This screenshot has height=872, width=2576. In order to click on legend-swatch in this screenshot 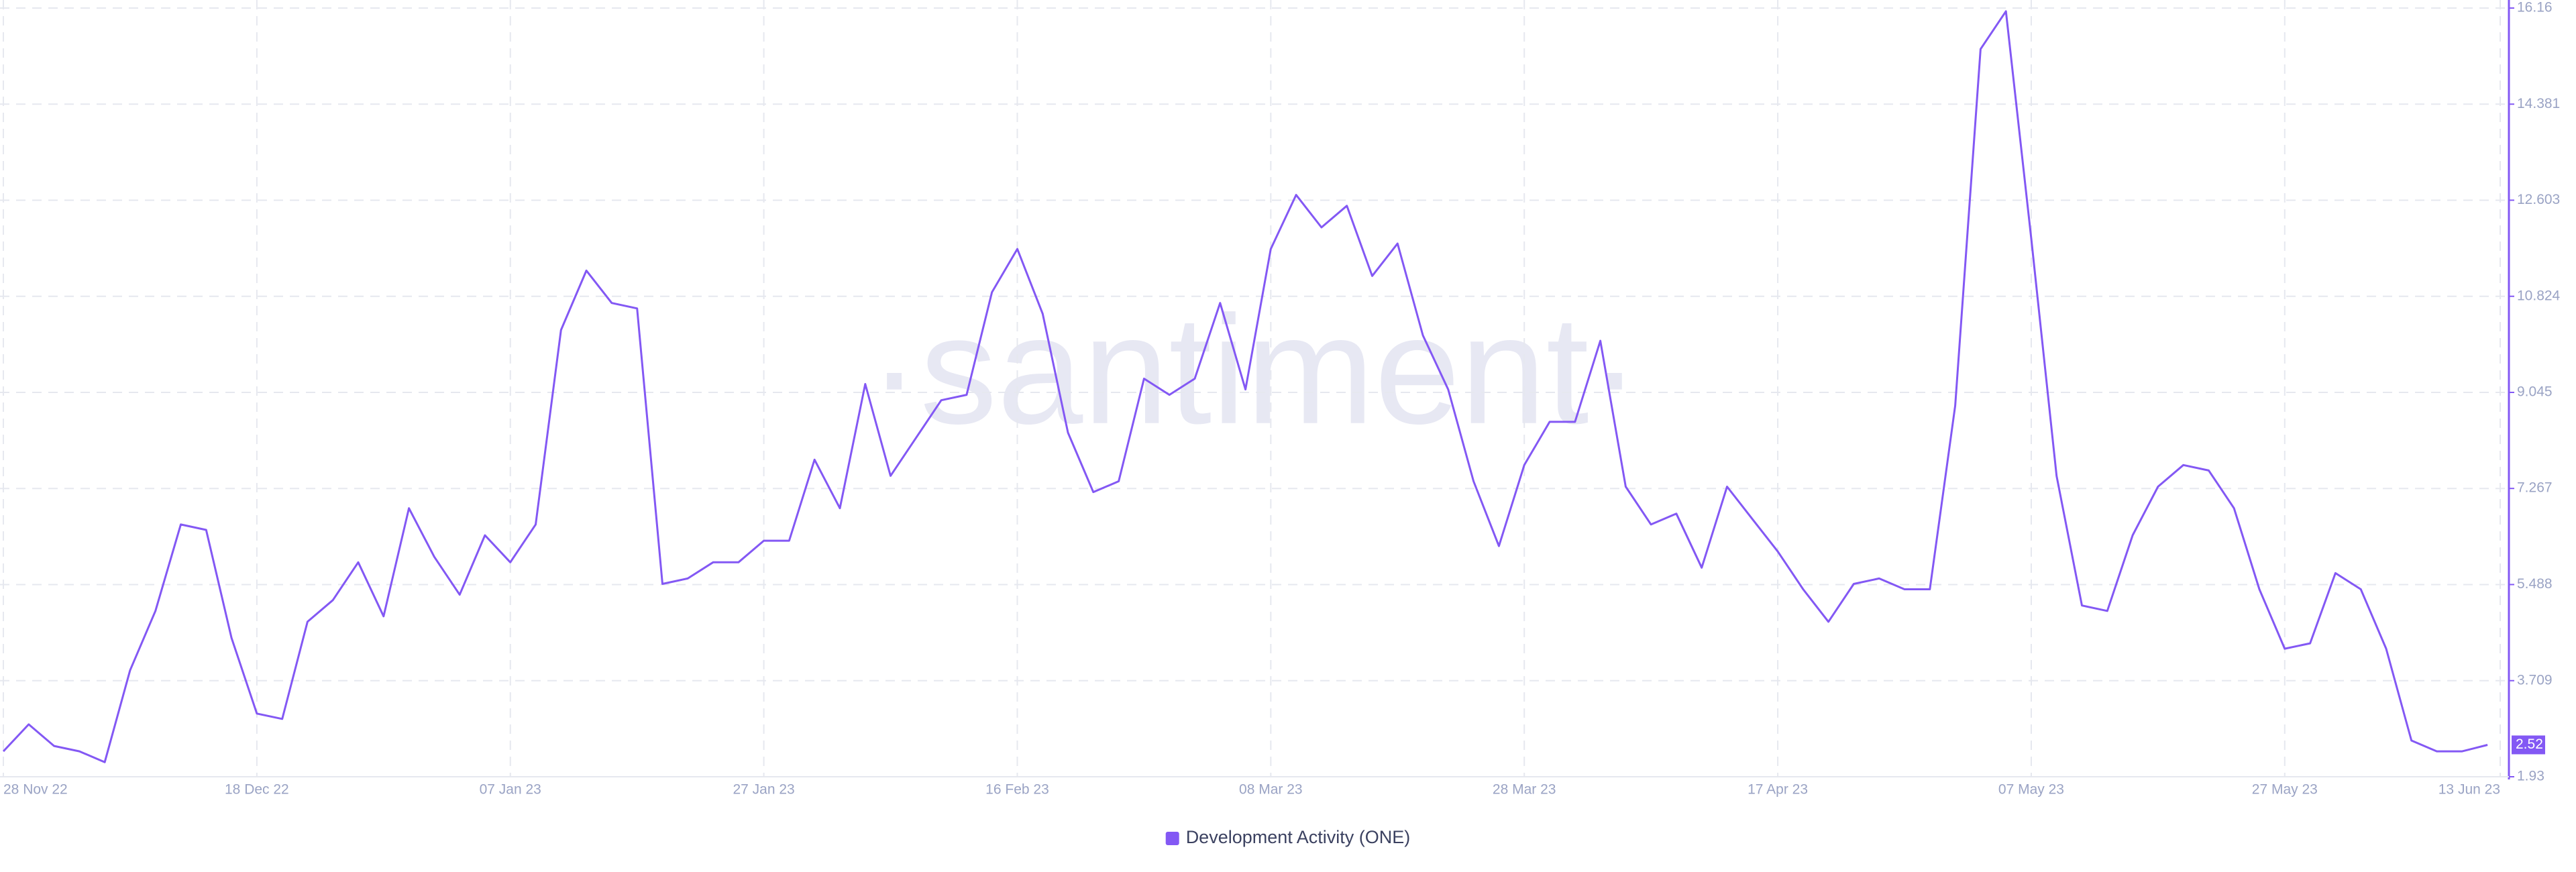, I will do `click(1172, 839)`.